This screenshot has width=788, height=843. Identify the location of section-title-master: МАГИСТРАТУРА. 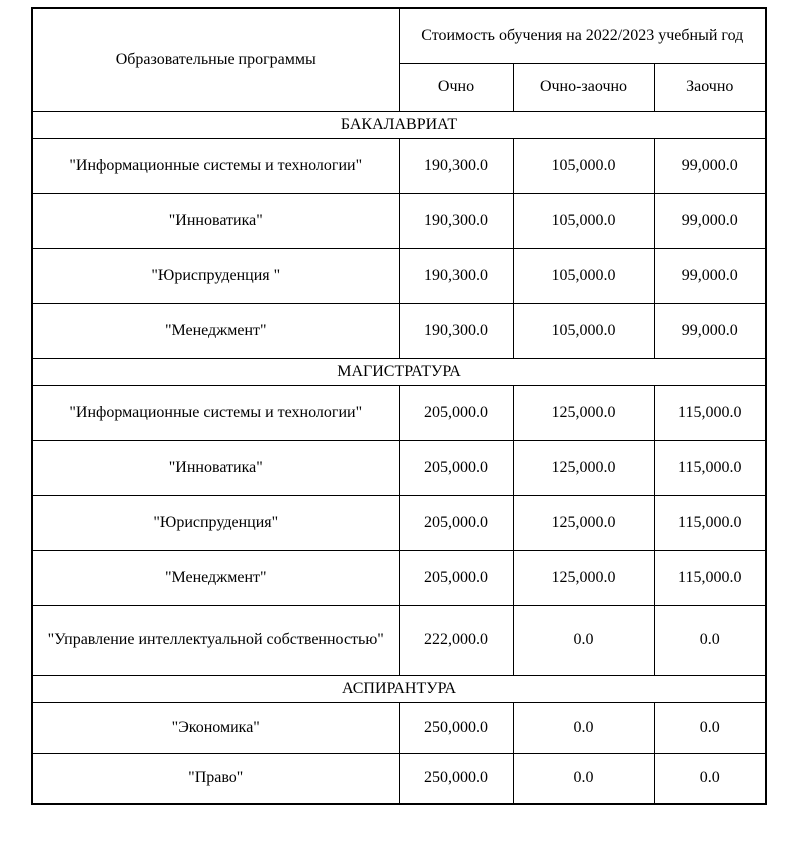
(399, 371).